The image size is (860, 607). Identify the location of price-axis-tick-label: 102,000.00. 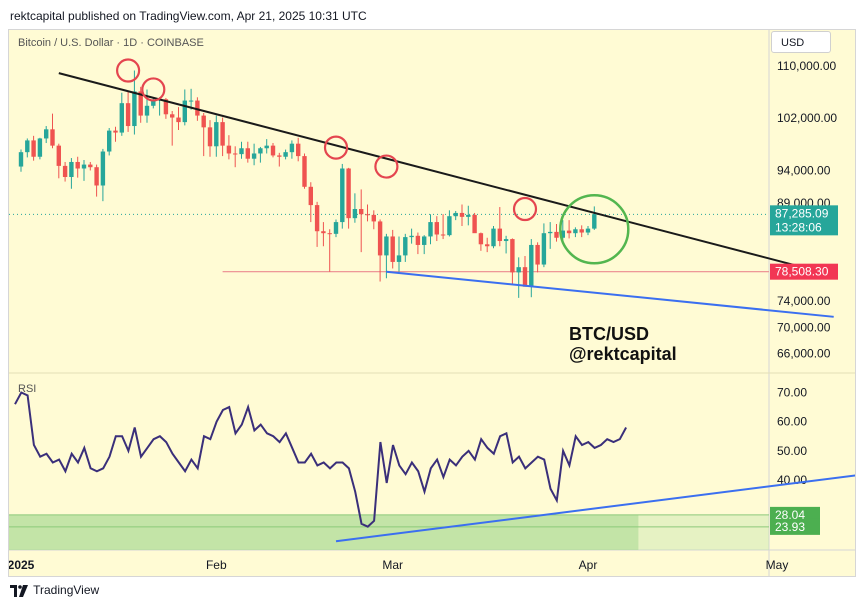
(807, 118).